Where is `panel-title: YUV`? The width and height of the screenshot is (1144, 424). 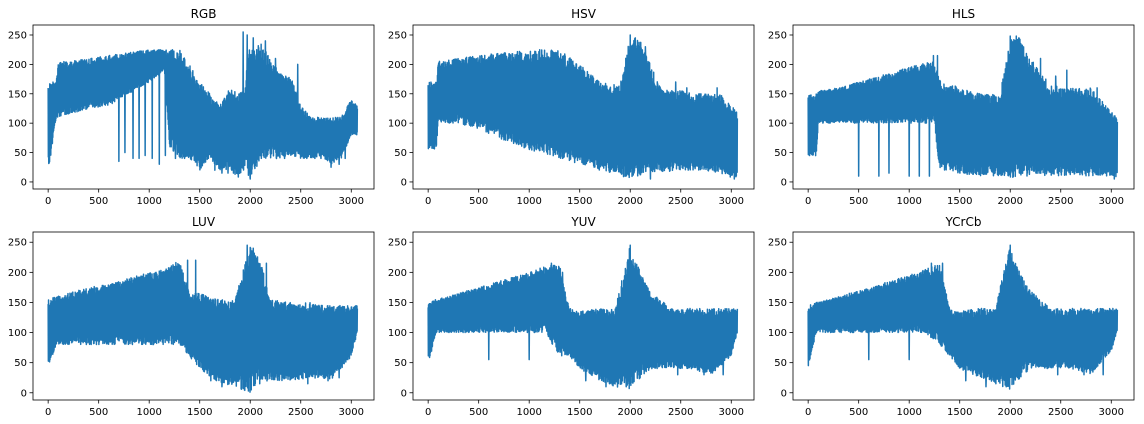
panel-title: YUV is located at coordinates (583, 222).